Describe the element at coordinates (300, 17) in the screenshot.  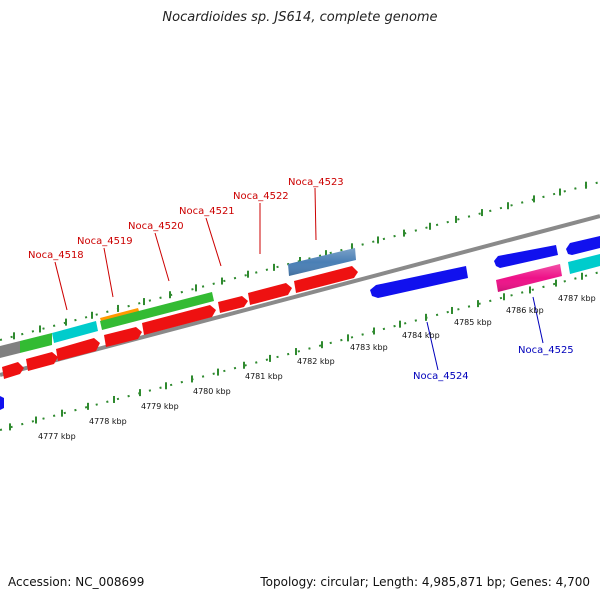
I see `map-title: Nocardioides sp. JS614, complete genome` at that location.